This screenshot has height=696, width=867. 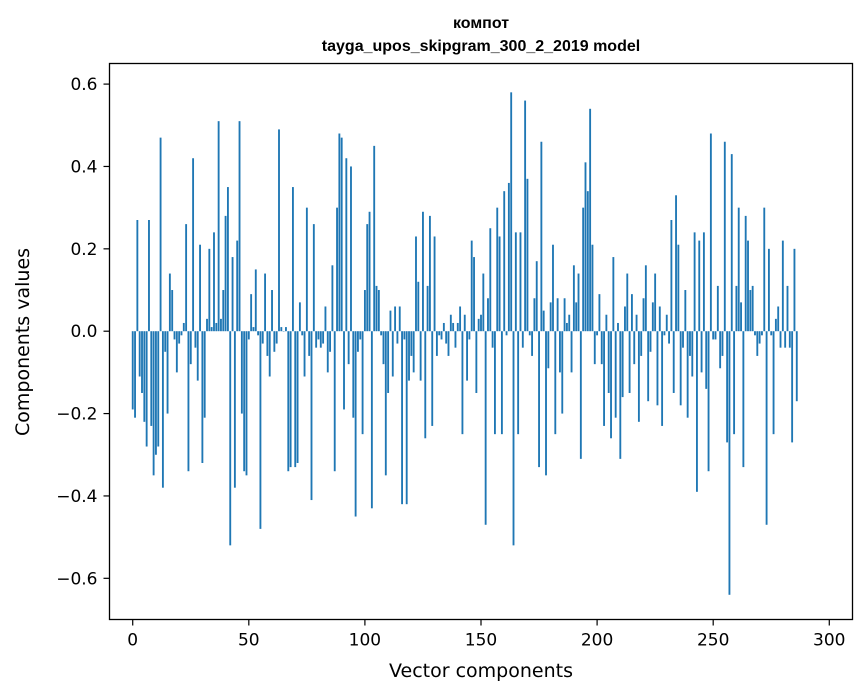 What do you see at coordinates (83, 85) in the screenshot?
I see `y-tick-label: 0.6` at bounding box center [83, 85].